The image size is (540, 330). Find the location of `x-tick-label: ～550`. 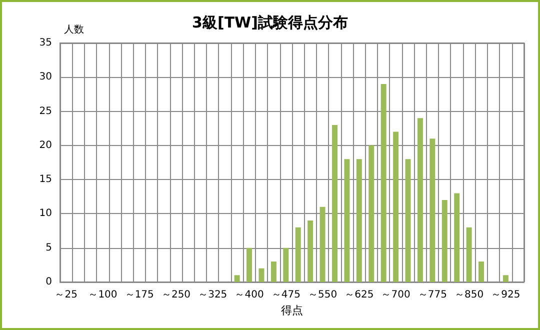

x-tick-label: ～550 is located at coordinates (323, 295).